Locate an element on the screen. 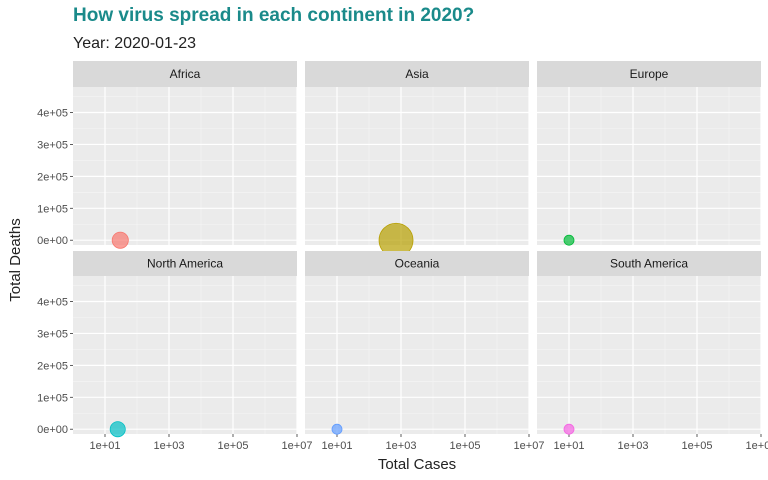  facet-label: Europe is located at coordinates (649, 74).